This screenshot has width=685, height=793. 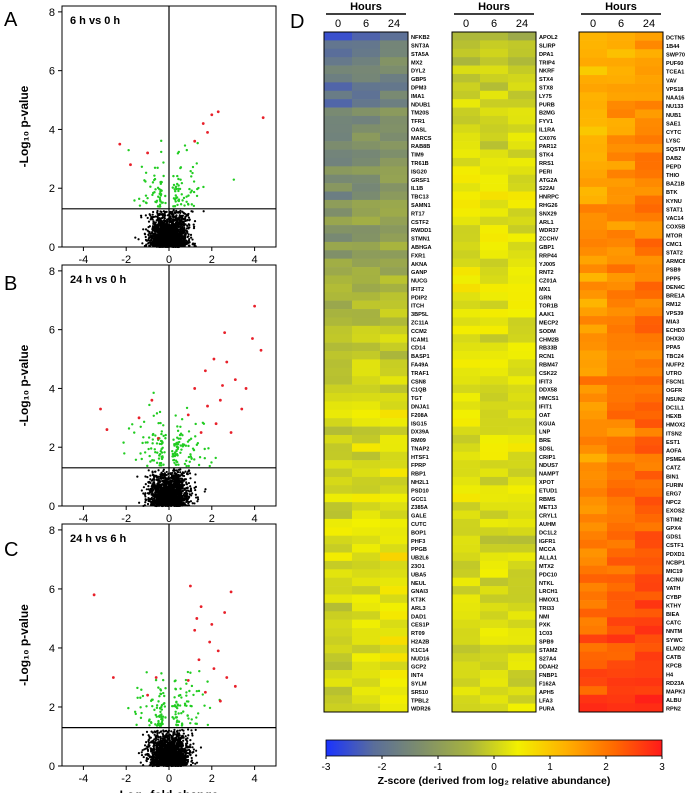 What do you see at coordinates (52, 130) in the screenshot?
I see `y-tick-label: 4` at bounding box center [52, 130].